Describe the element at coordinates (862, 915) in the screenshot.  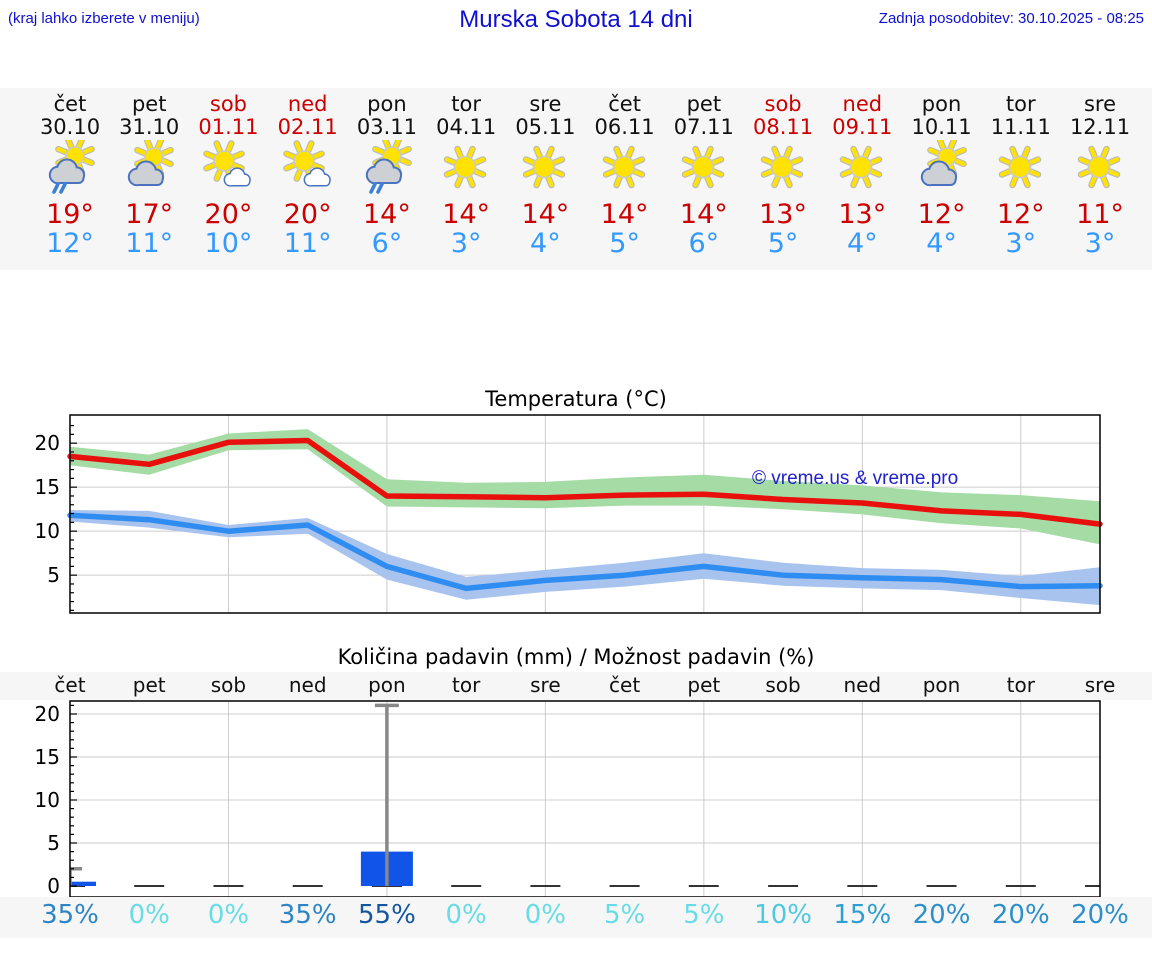
I see `precip-probability-10: 15%` at that location.